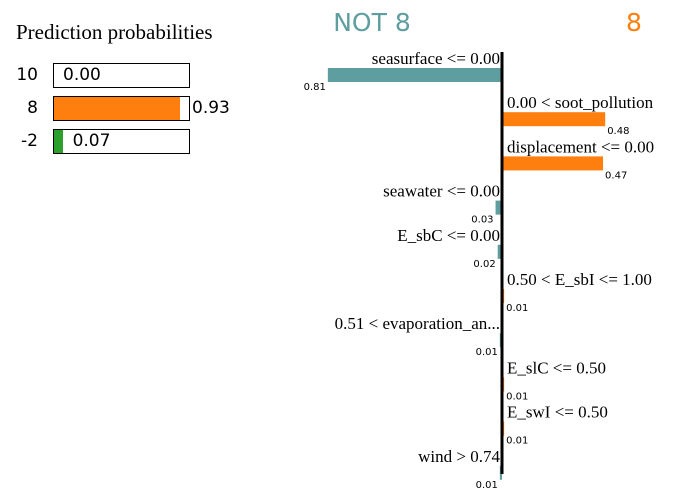 Image resolution: width=694 pixels, height=491 pixels. Describe the element at coordinates (441, 191) in the screenshot. I see `feature-label: seawater <= 0.00` at that location.